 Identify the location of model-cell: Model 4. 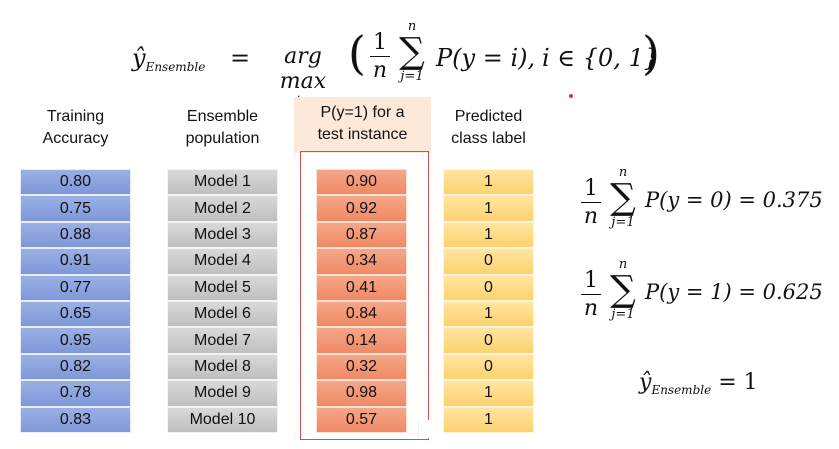
(222, 261).